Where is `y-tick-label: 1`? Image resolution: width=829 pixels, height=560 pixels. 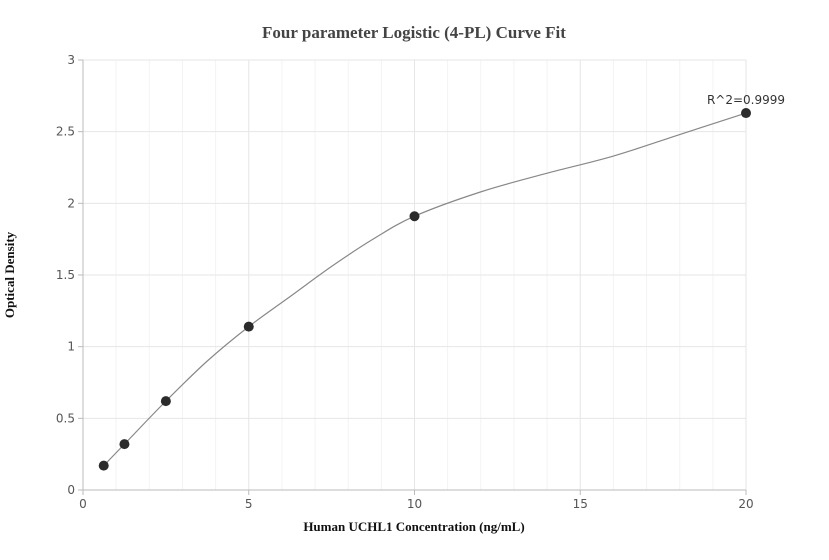 y-tick-label: 1 is located at coordinates (71, 347).